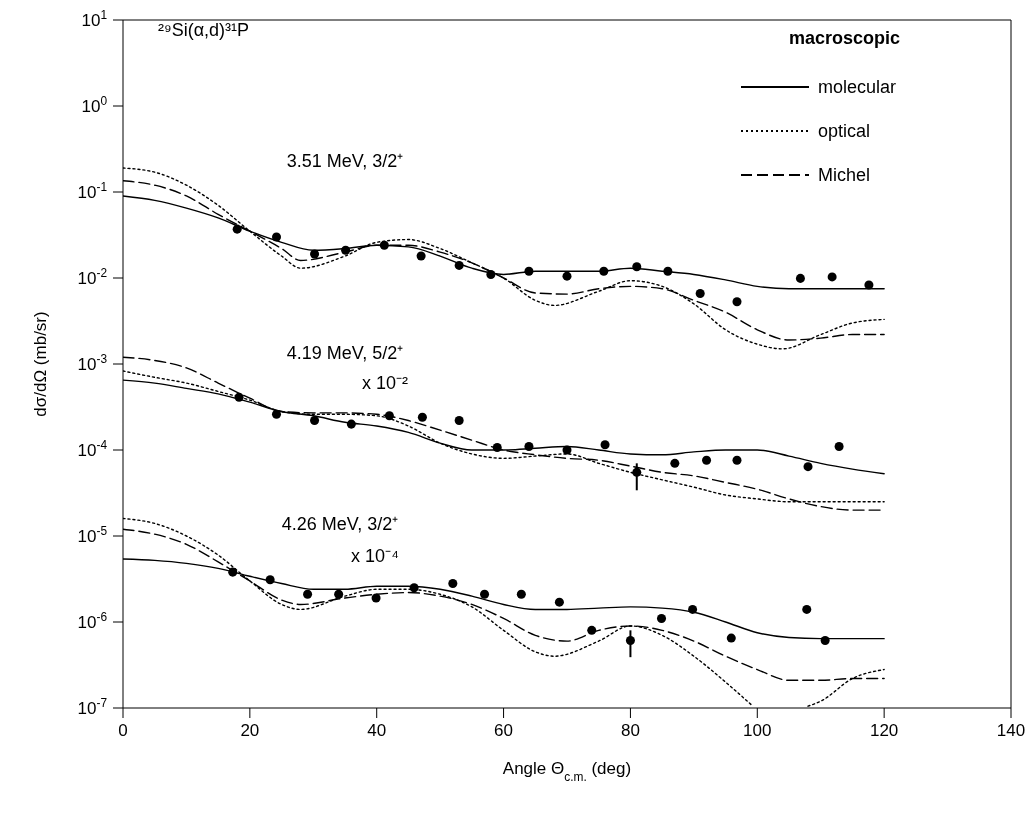 The height and width of the screenshot is (814, 1035). Describe the element at coordinates (204, 30) in the screenshot. I see `annotation: ²⁹Si(α,d)³¹P` at that location.